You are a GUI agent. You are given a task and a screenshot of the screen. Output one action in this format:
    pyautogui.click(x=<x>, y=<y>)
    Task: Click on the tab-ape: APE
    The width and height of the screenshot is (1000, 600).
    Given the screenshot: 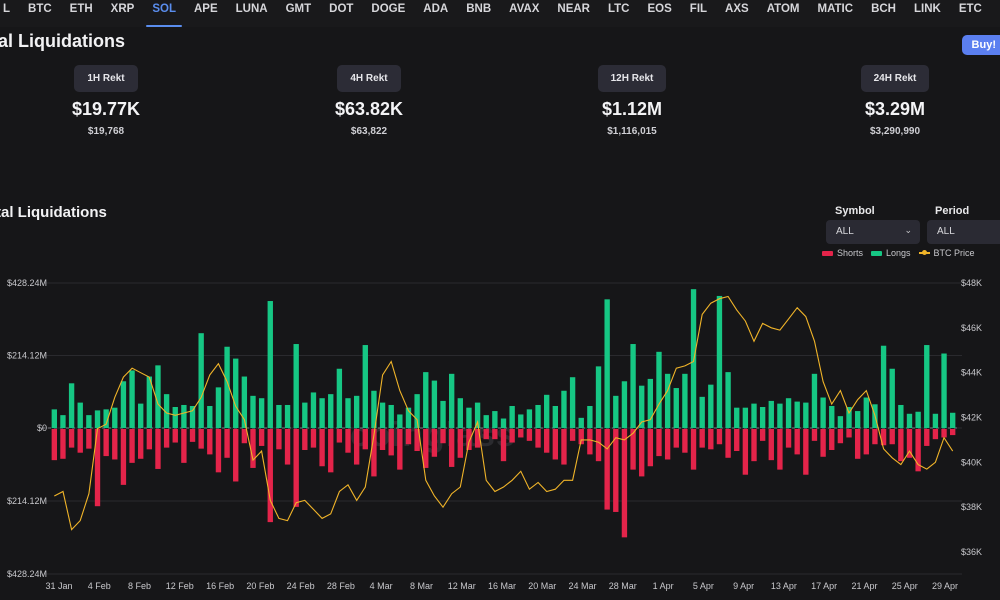 What is the action you would take?
    pyautogui.click(x=205, y=9)
    